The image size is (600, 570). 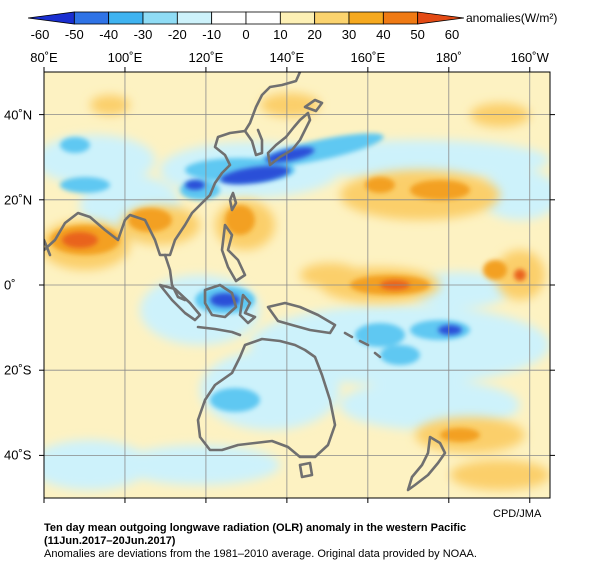 What do you see at coordinates (18, 200) in the screenshot?
I see `latitude-label: 20˚N` at bounding box center [18, 200].